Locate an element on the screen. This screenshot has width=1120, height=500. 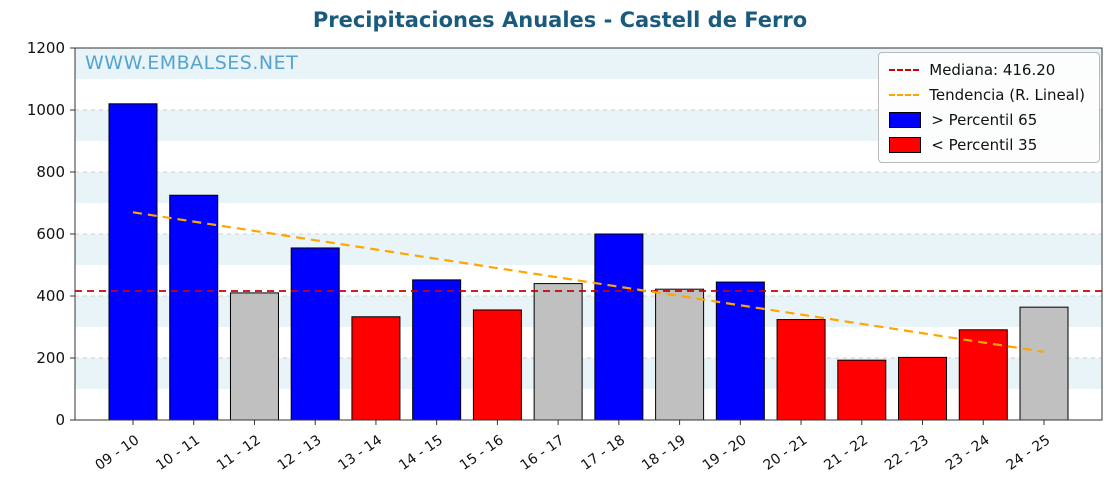
p35-swatch is located at coordinates (905, 145).